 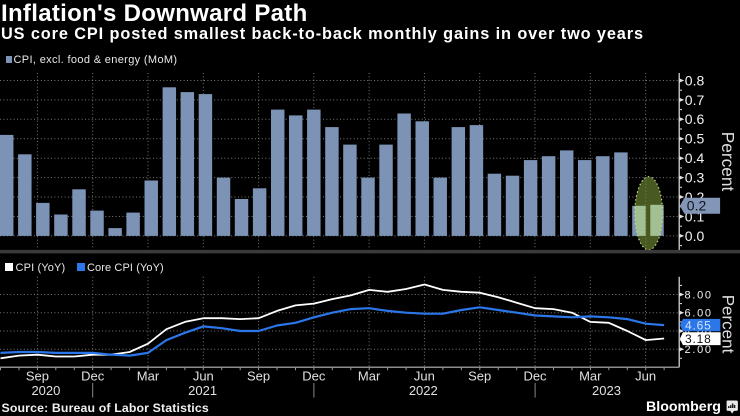 What do you see at coordinates (699, 350) in the screenshot?
I see `svg-text: 2.00` at bounding box center [699, 350].